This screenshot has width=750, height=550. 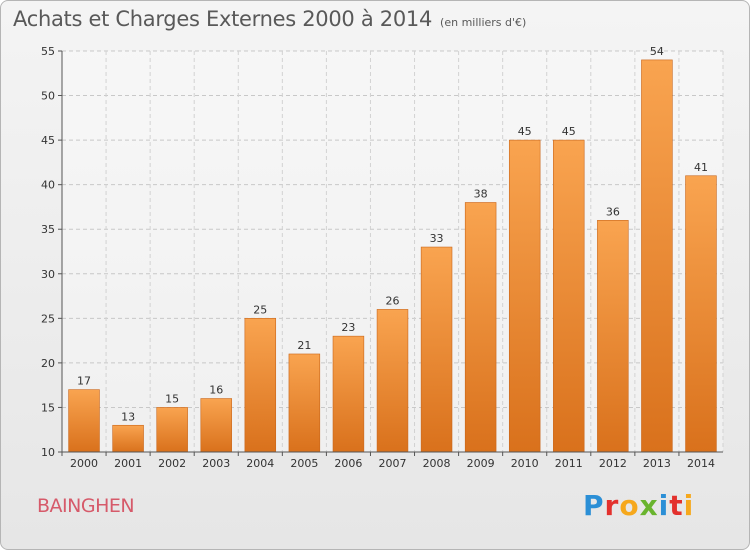 What do you see at coordinates (48, 318) in the screenshot?
I see `y-tick-label: 25` at bounding box center [48, 318].